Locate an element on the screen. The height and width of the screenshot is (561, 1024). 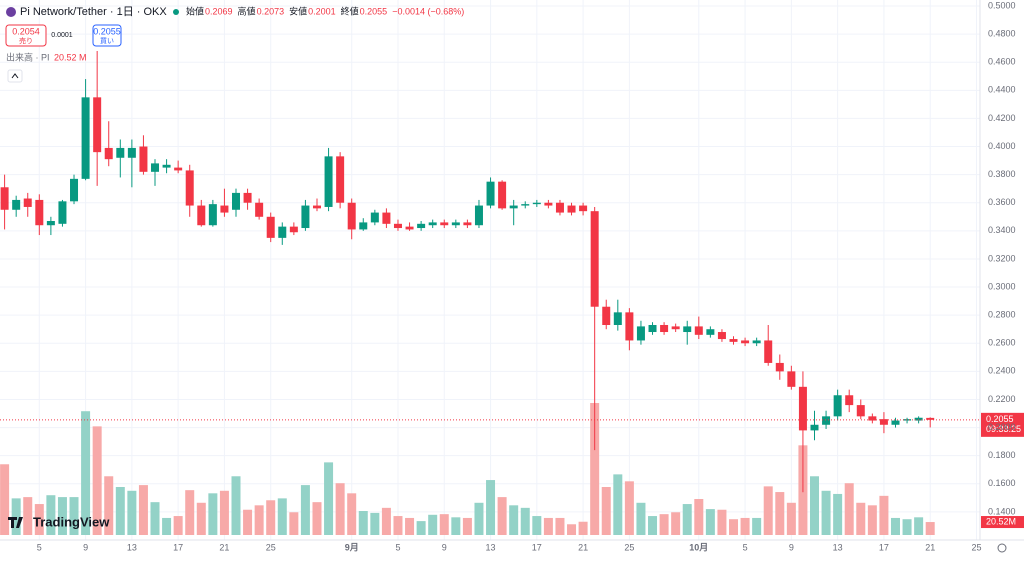
sell-box is located at coordinates (26, 35).